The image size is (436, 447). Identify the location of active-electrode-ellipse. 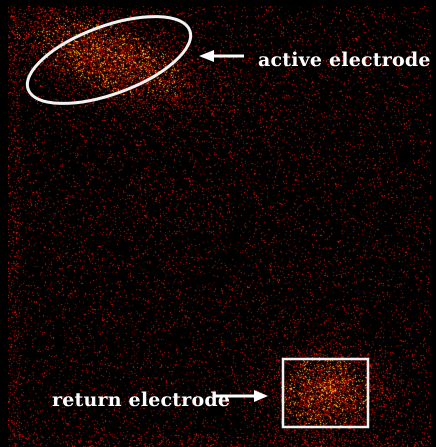
(109, 60).